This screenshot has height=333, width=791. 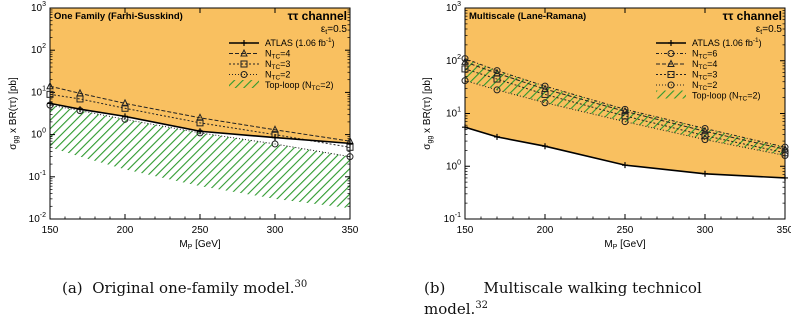 I want to click on chart-a-epsilon-label: εt=0.5, so click(x=334, y=30).